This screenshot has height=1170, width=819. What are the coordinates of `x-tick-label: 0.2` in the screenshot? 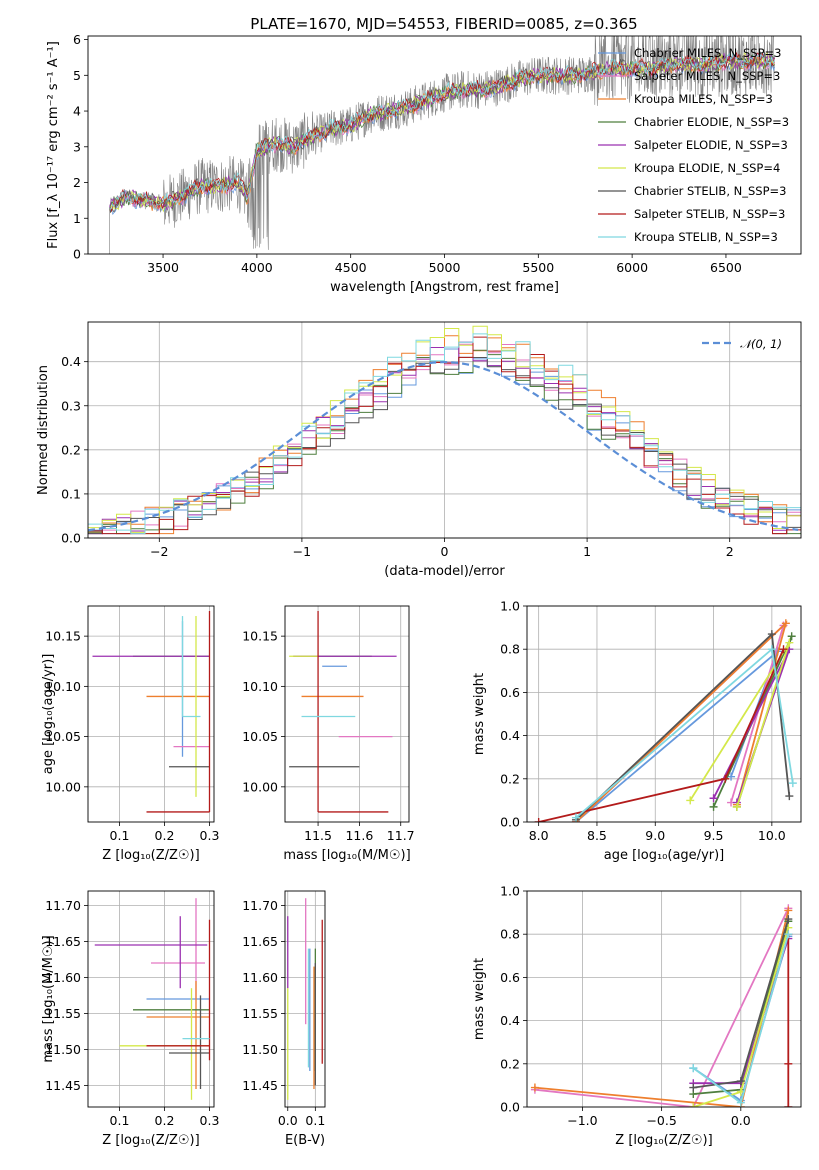 It's located at (165, 1120).